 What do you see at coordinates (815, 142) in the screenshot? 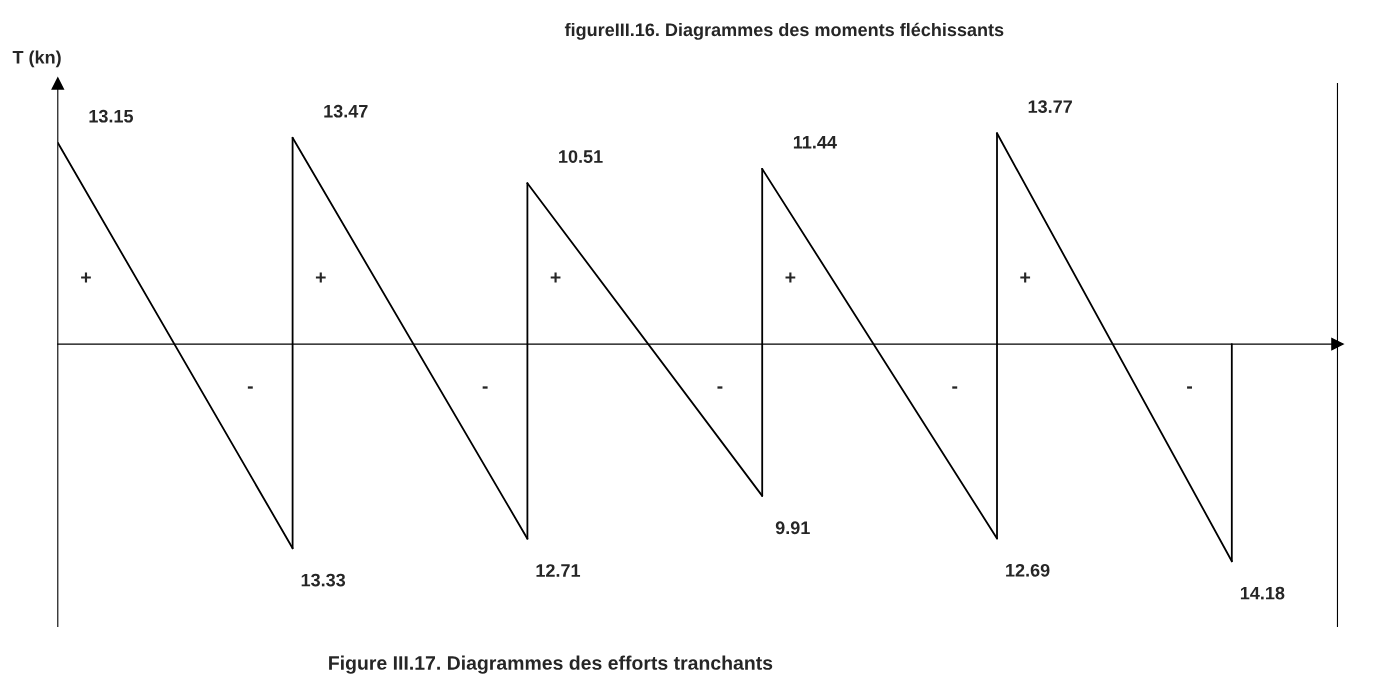
I see `annotation: 11.44` at bounding box center [815, 142].